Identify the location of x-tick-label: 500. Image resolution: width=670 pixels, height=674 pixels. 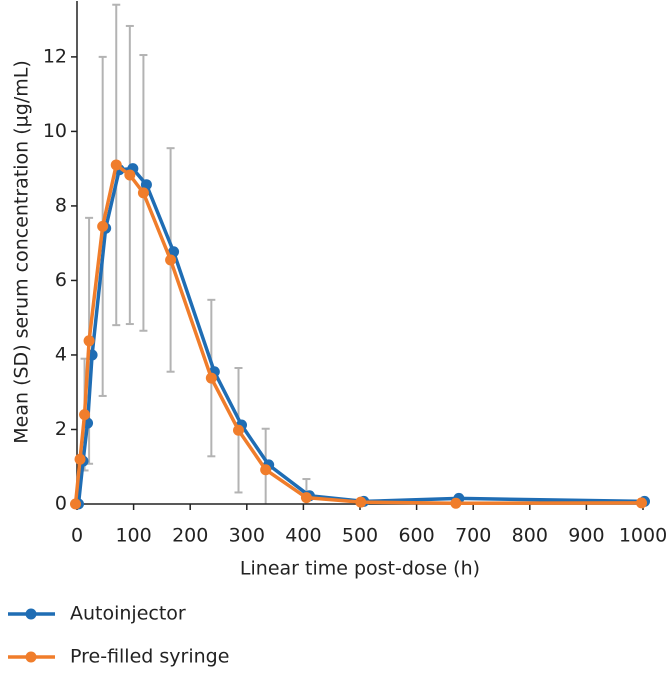
(360, 536).